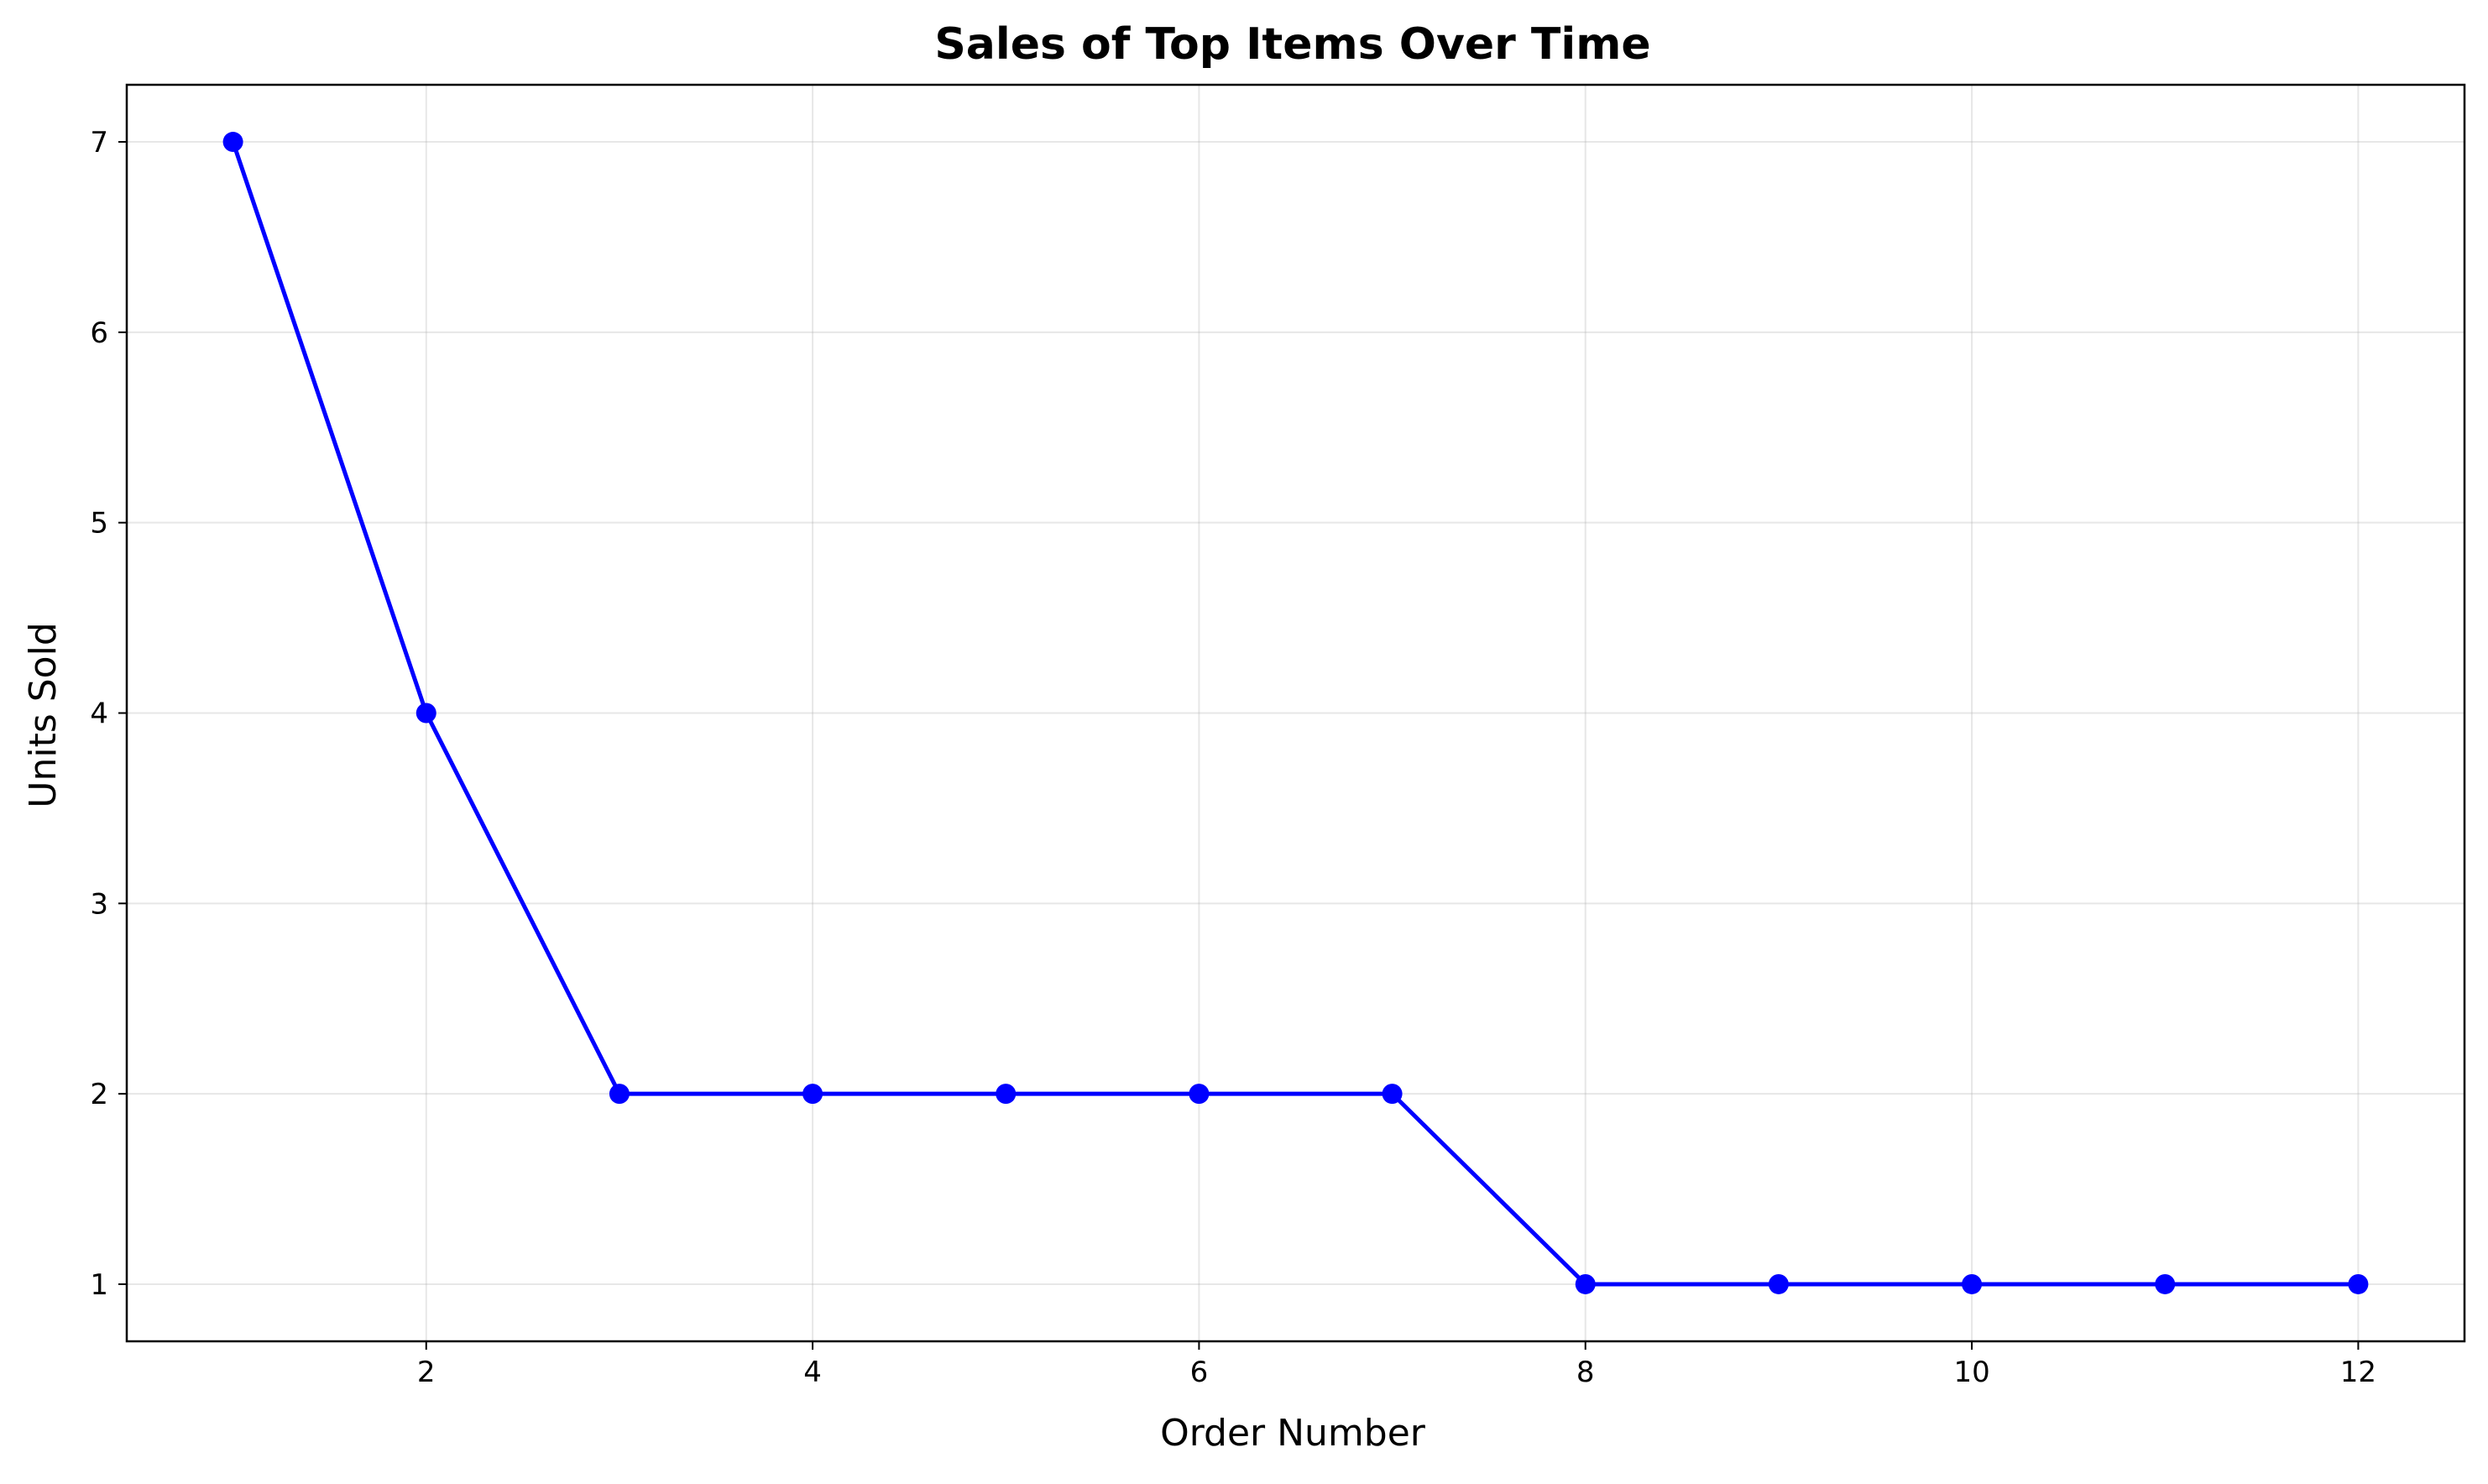 This screenshot has width=2488, height=1484. What do you see at coordinates (99, 142) in the screenshot?
I see `y-tick-label: 7` at bounding box center [99, 142].